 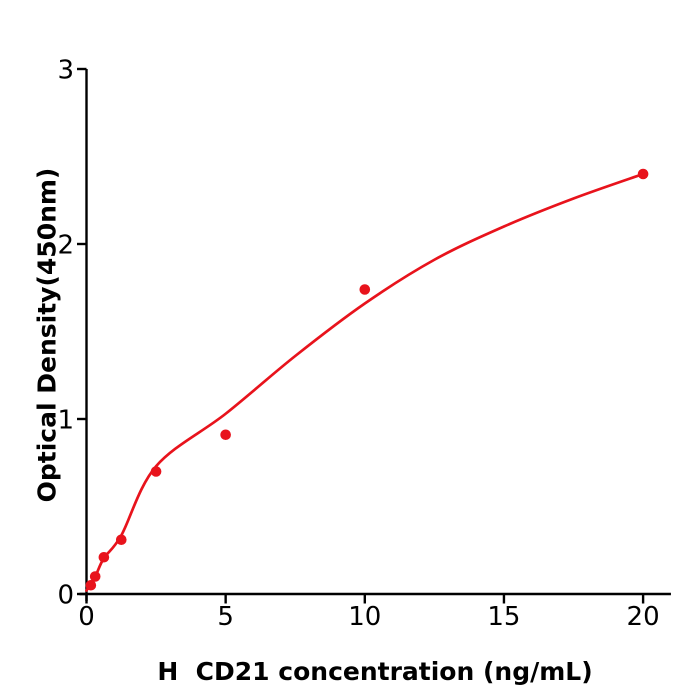 I want to click on y-tick-label-2: 2, so click(x=65, y=246).